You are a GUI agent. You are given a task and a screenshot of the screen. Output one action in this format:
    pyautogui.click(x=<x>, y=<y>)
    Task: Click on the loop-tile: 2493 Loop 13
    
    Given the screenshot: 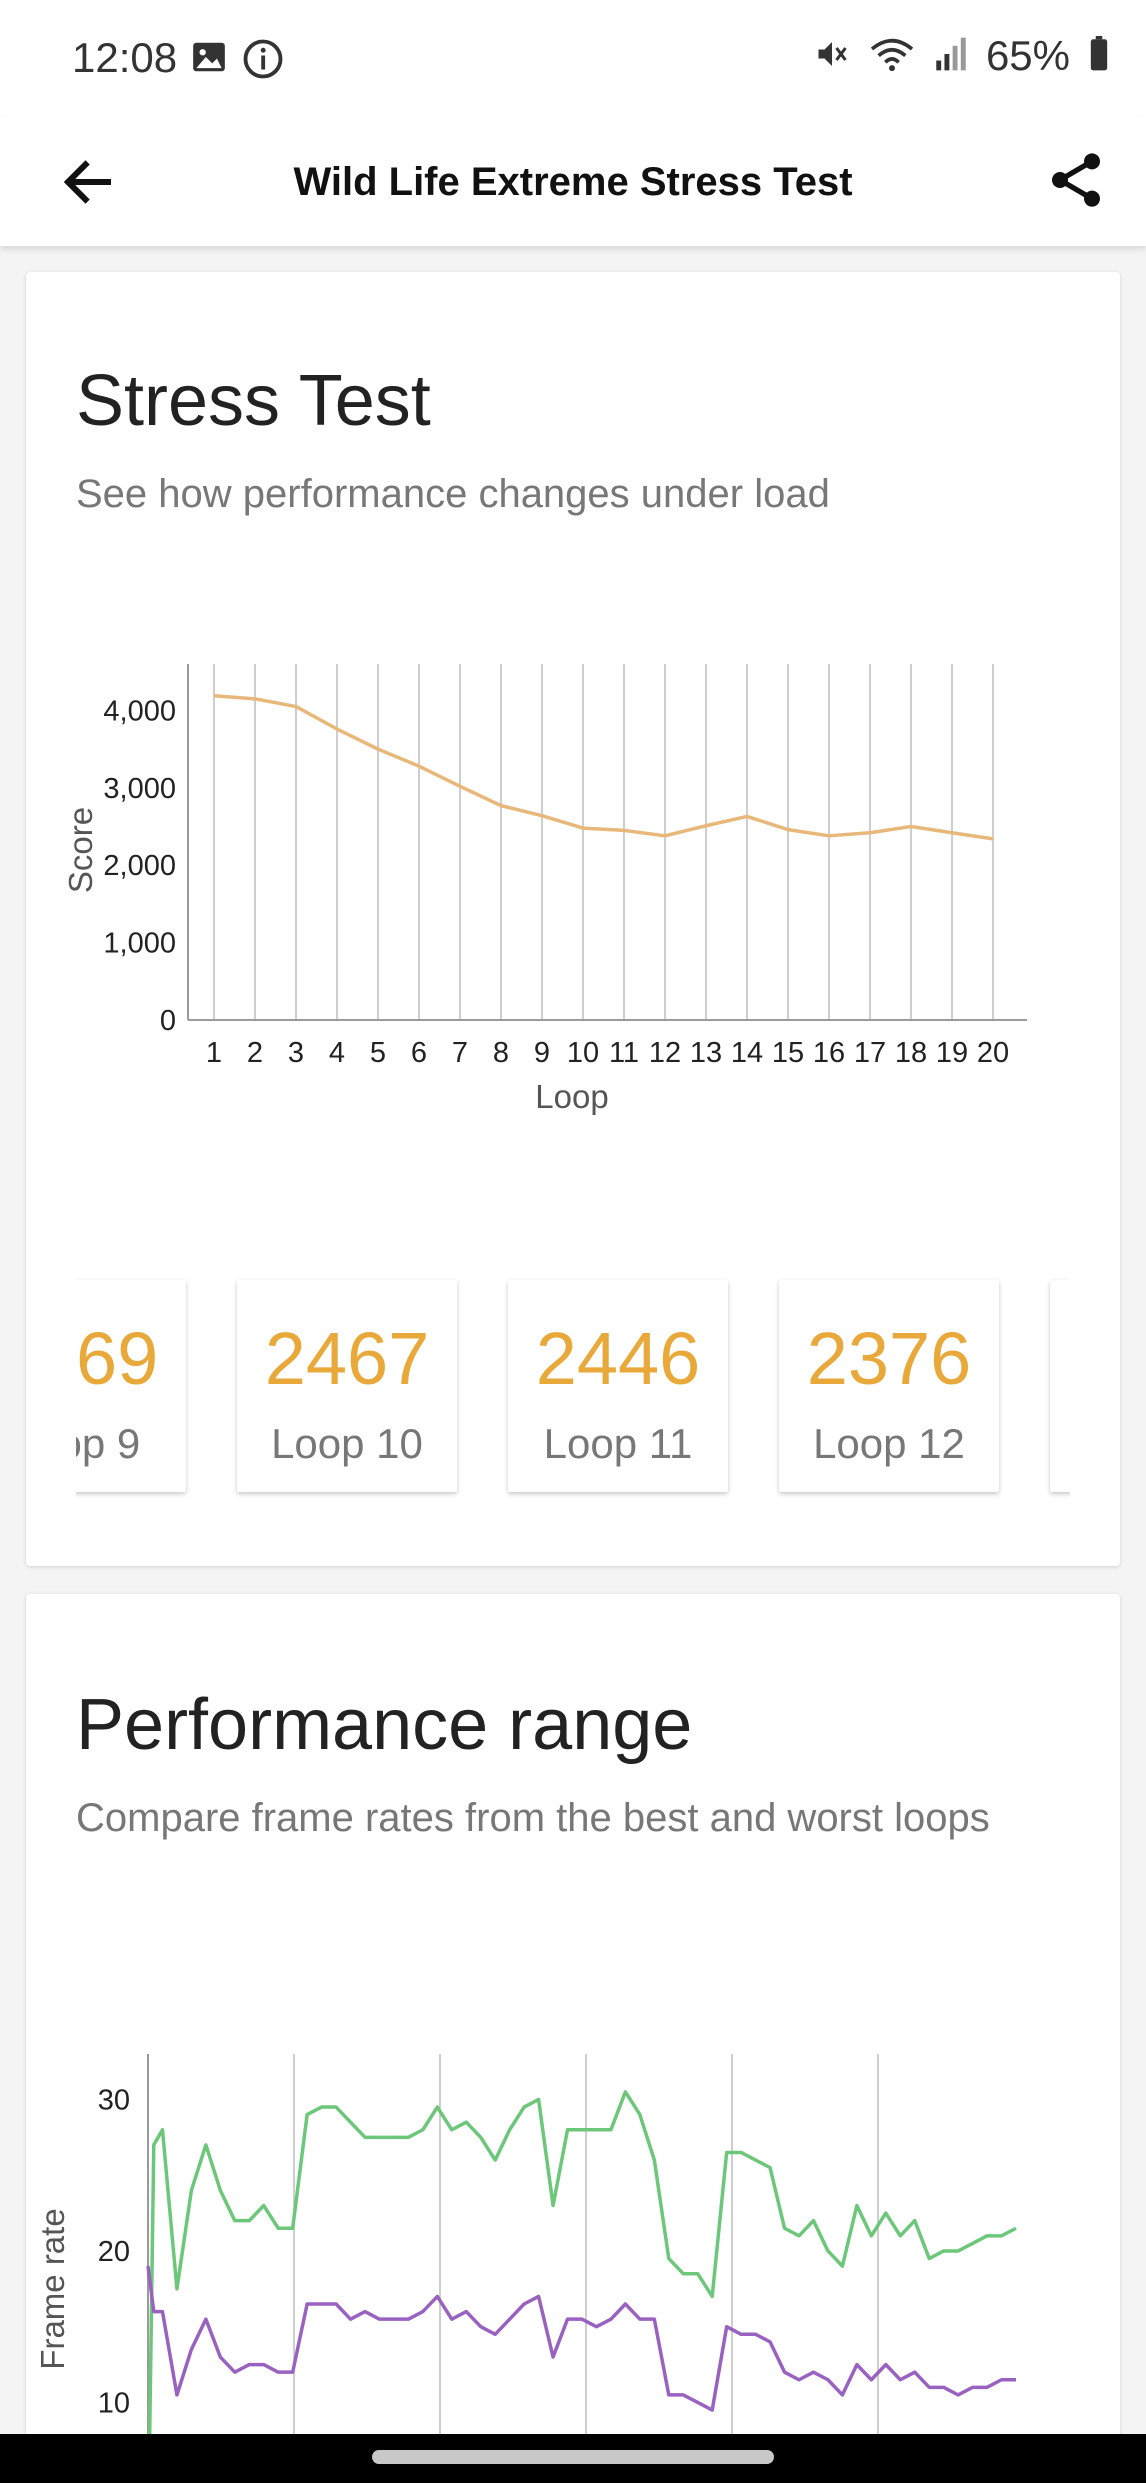 What is the action you would take?
    pyautogui.click(x=1060, y=1386)
    